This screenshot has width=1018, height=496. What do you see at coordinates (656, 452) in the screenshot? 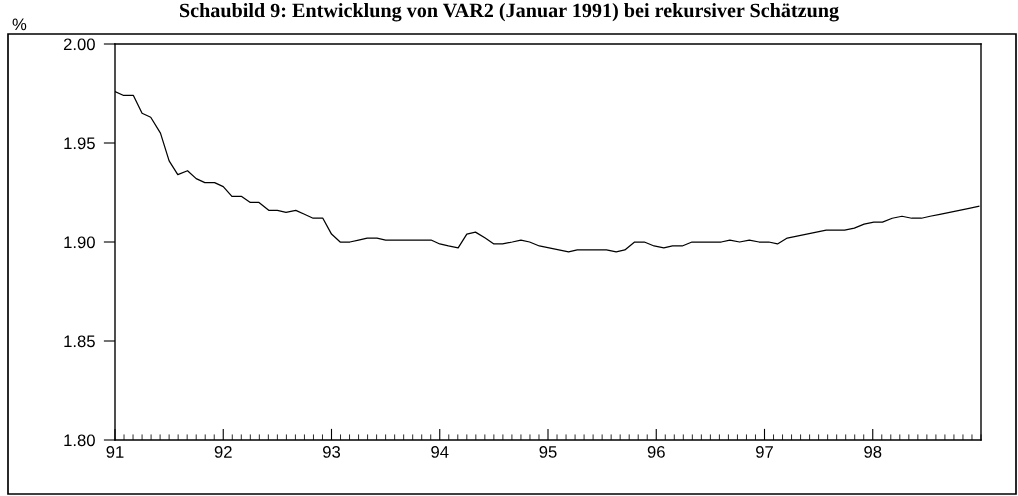
I see `x-tick-label: 96` at bounding box center [656, 452].